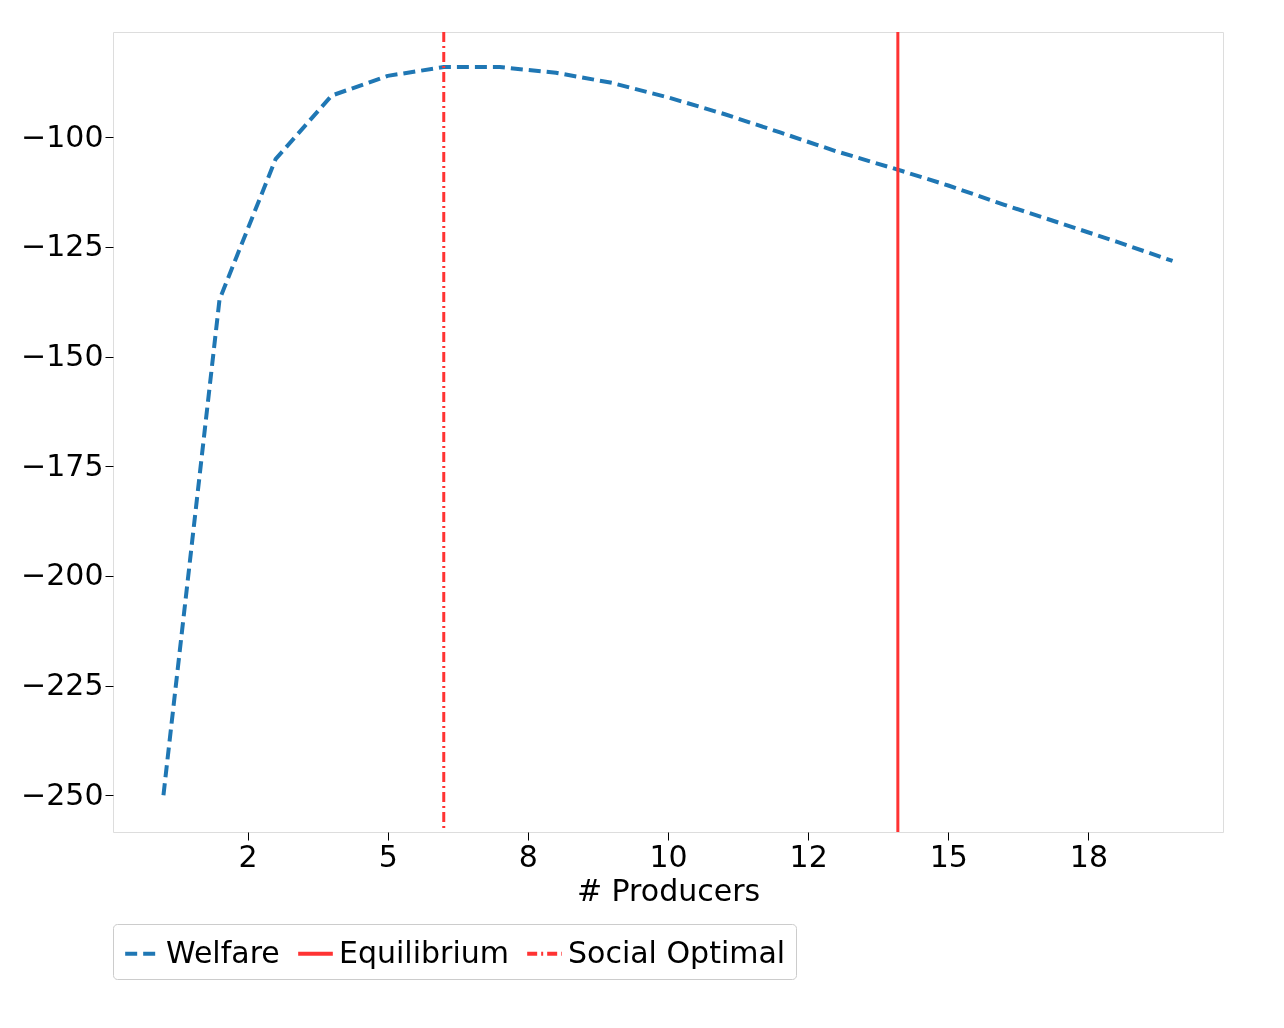  I want to click on legend-label: Social Optimal, so click(677, 952).